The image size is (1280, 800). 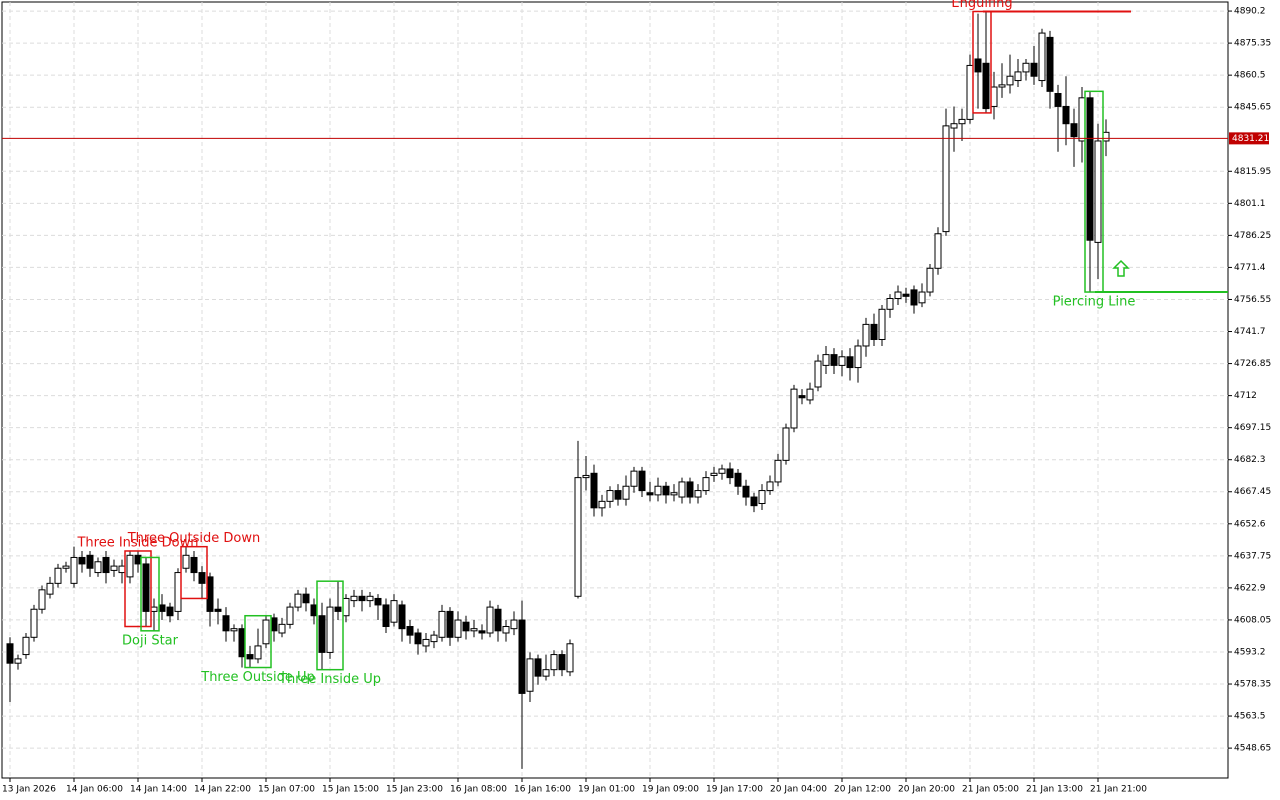 What do you see at coordinates (350, 790) in the screenshot?
I see `x-tick-label: 15 Jan 15:00` at bounding box center [350, 790].